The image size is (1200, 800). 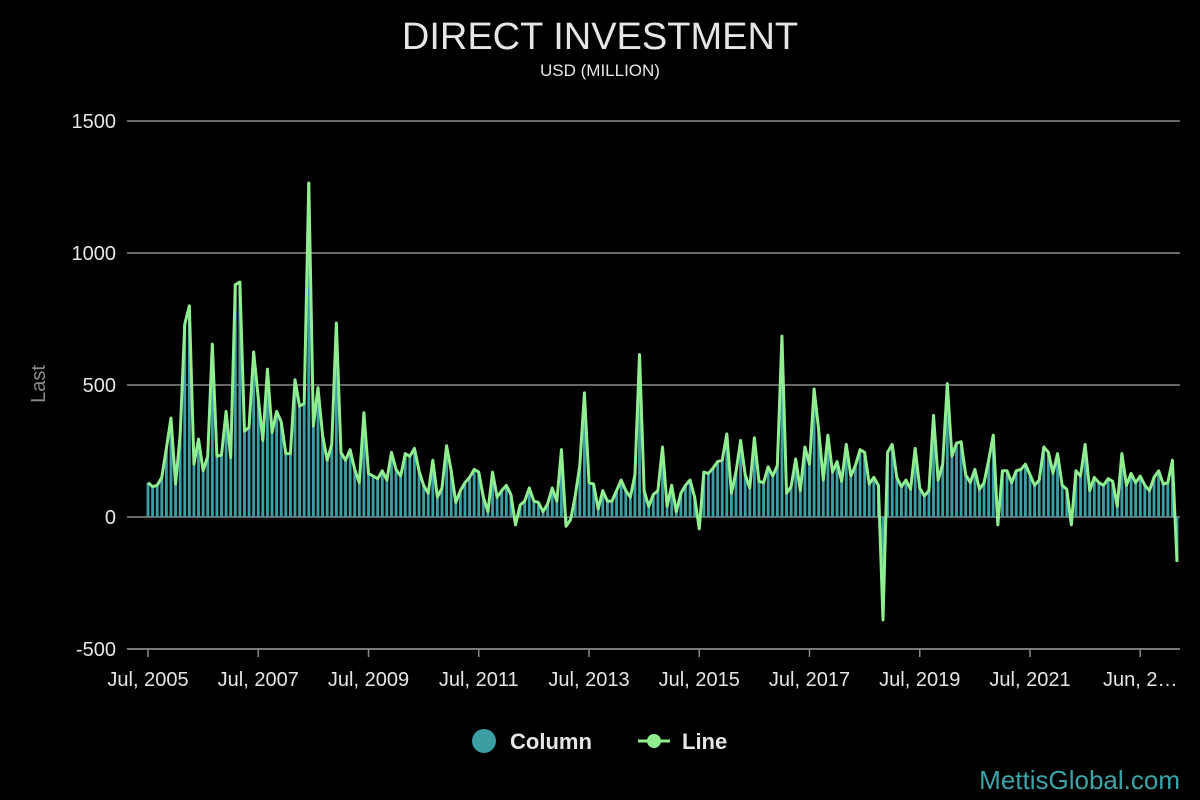 What do you see at coordinates (1079, 780) in the screenshot?
I see `watermark: MettisGlobal.com` at bounding box center [1079, 780].